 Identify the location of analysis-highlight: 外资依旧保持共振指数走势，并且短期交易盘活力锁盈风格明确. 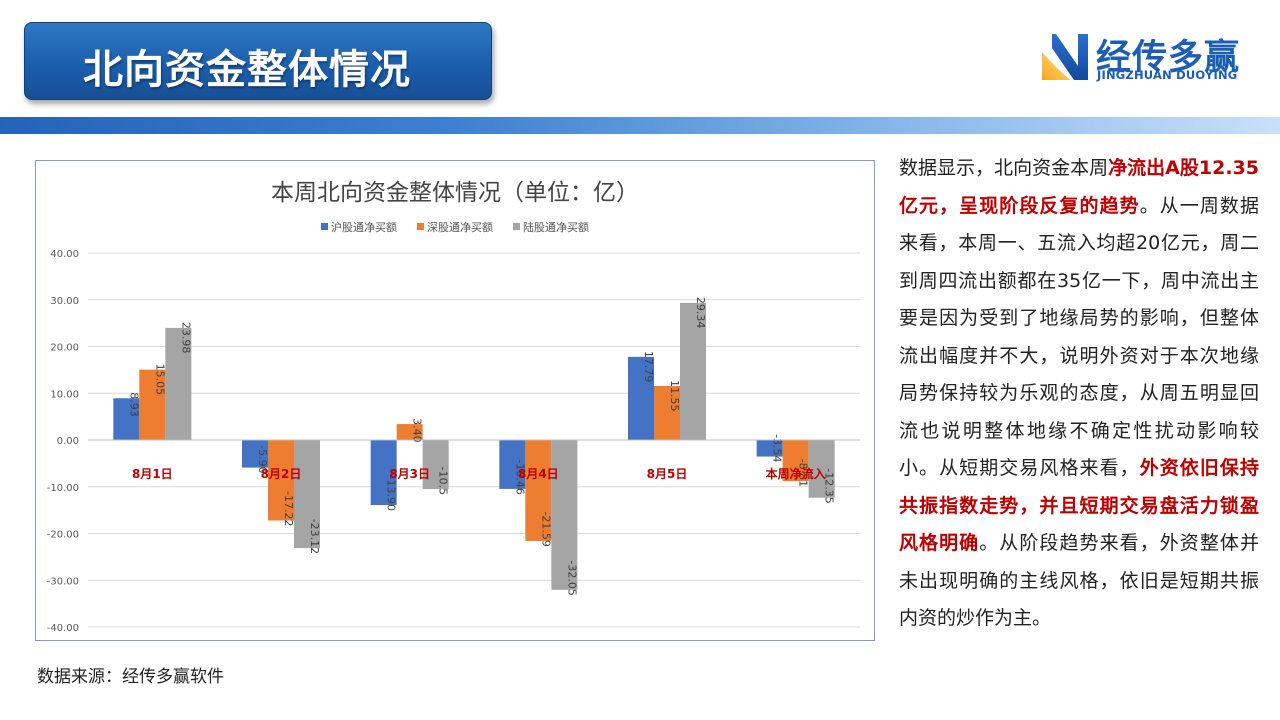
(1079, 505).